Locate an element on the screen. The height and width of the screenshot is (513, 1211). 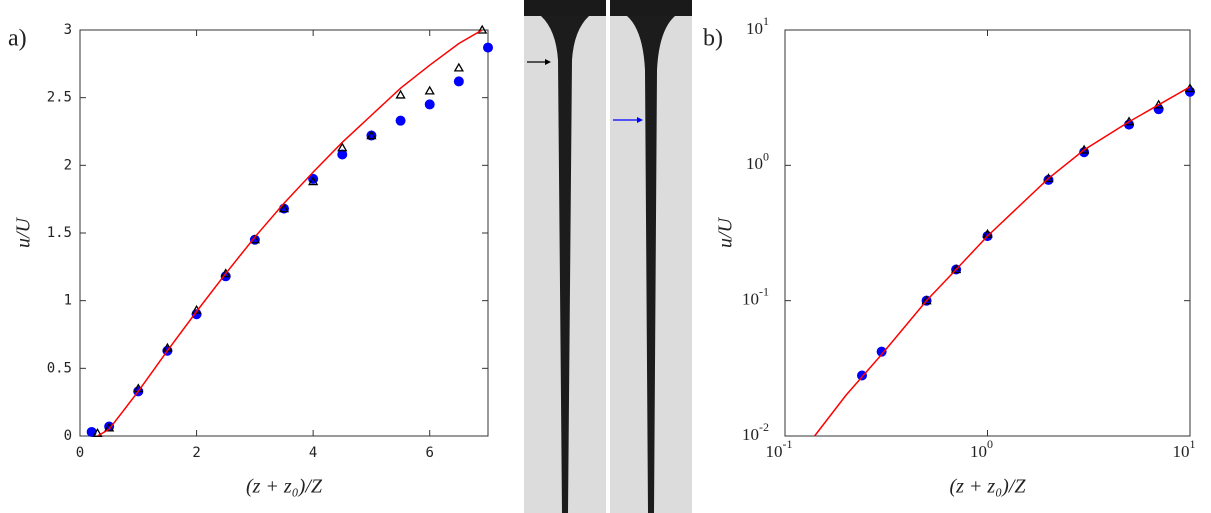
tick-exponent: -2 is located at coordinates (764, 427).